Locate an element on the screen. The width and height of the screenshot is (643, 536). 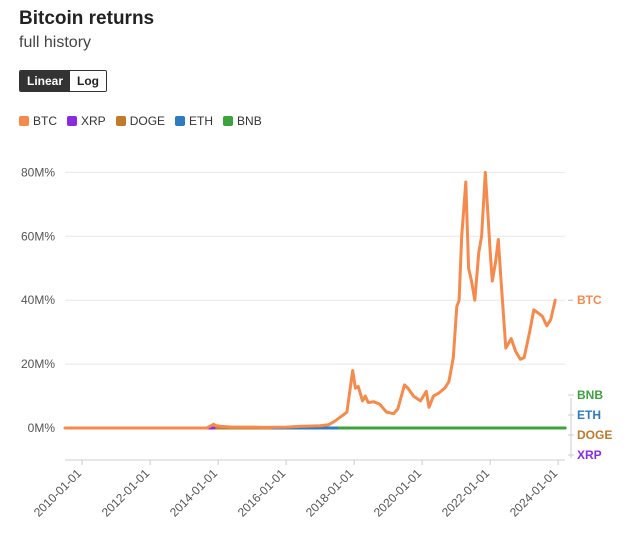
legend-item-bnb: BNB is located at coordinates (242, 121).